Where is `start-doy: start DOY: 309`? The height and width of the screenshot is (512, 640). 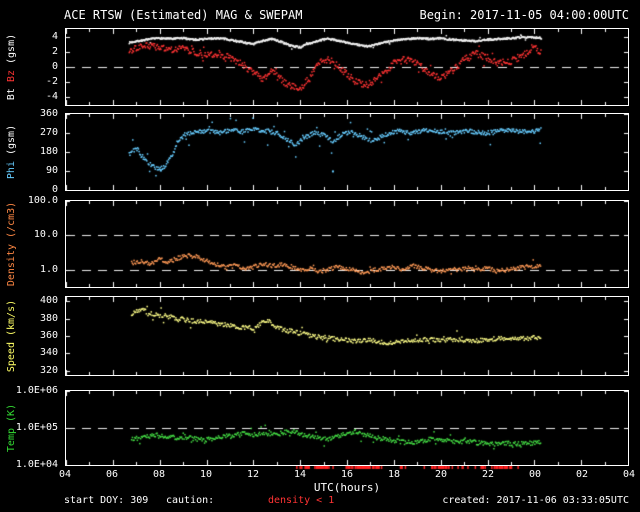
start-doy: start DOY: 309 is located at coordinates (106, 500).